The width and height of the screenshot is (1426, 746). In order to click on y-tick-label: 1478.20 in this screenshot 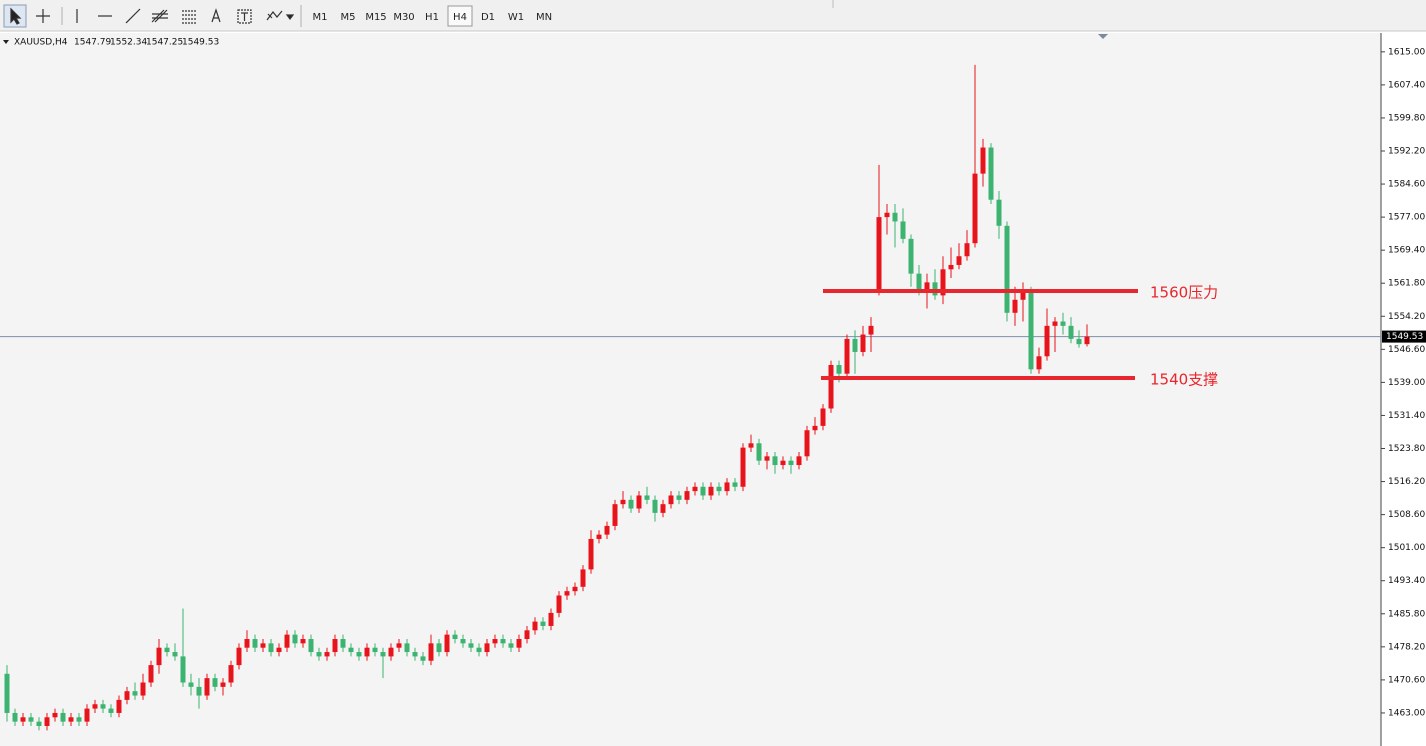, I will do `click(1406, 647)`.